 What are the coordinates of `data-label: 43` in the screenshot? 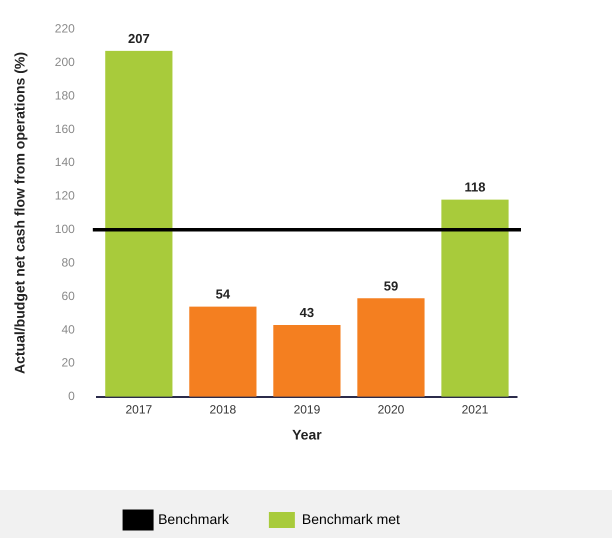 It's located at (307, 312).